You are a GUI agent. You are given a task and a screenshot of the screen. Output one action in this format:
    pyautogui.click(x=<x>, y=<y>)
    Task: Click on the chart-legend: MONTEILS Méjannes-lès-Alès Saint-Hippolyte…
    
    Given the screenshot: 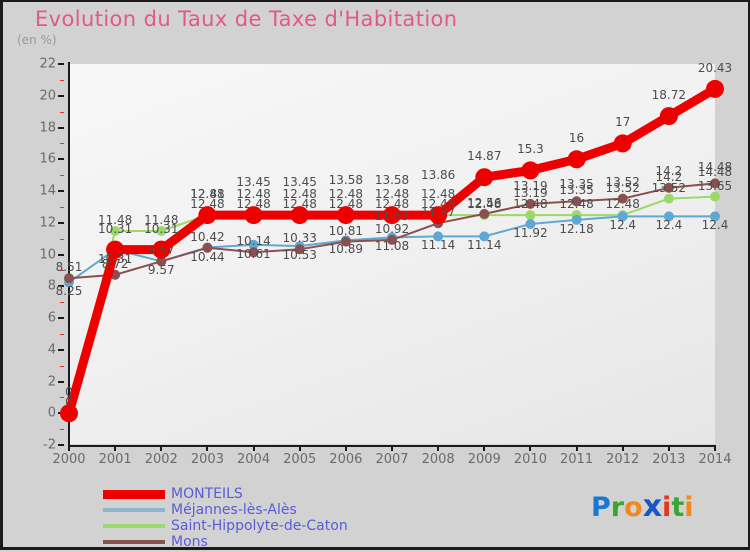 What is the action you would take?
    pyautogui.click(x=225, y=518)
    